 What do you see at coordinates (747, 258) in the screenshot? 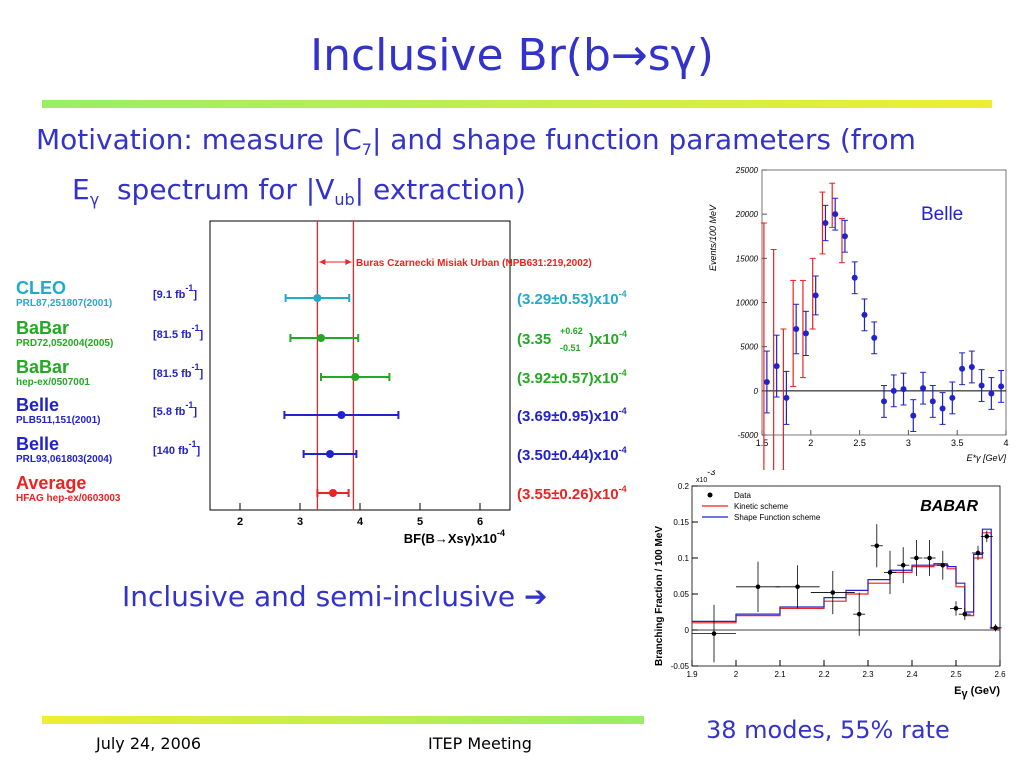
I see `belle-y-tick-label: 15000` at bounding box center [747, 258].